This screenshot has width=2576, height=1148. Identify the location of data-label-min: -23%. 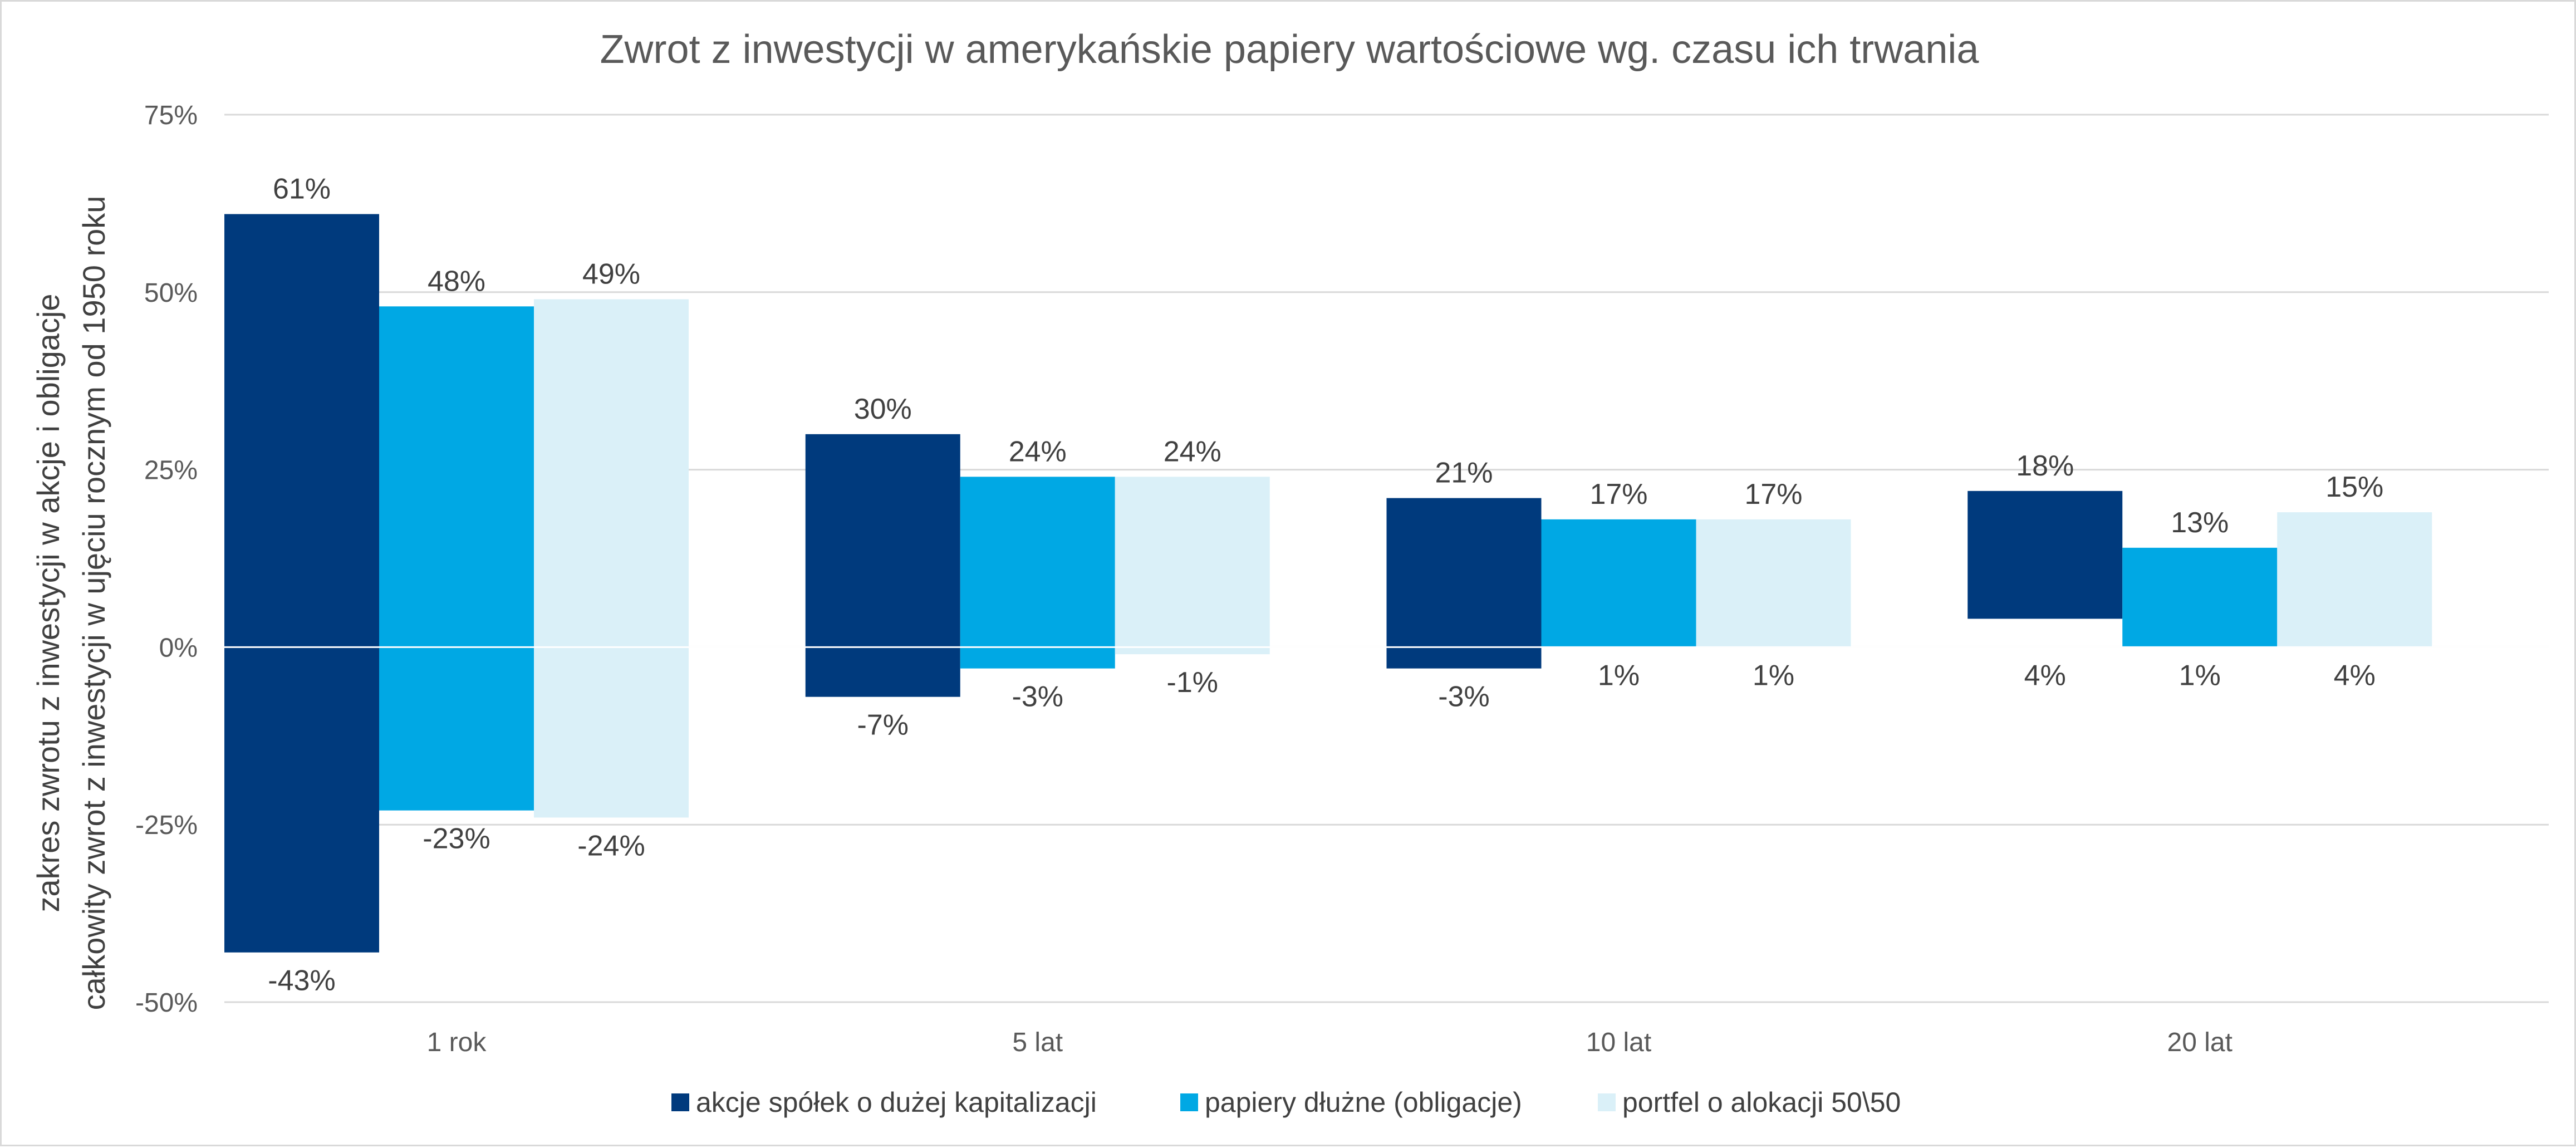
(457, 839).